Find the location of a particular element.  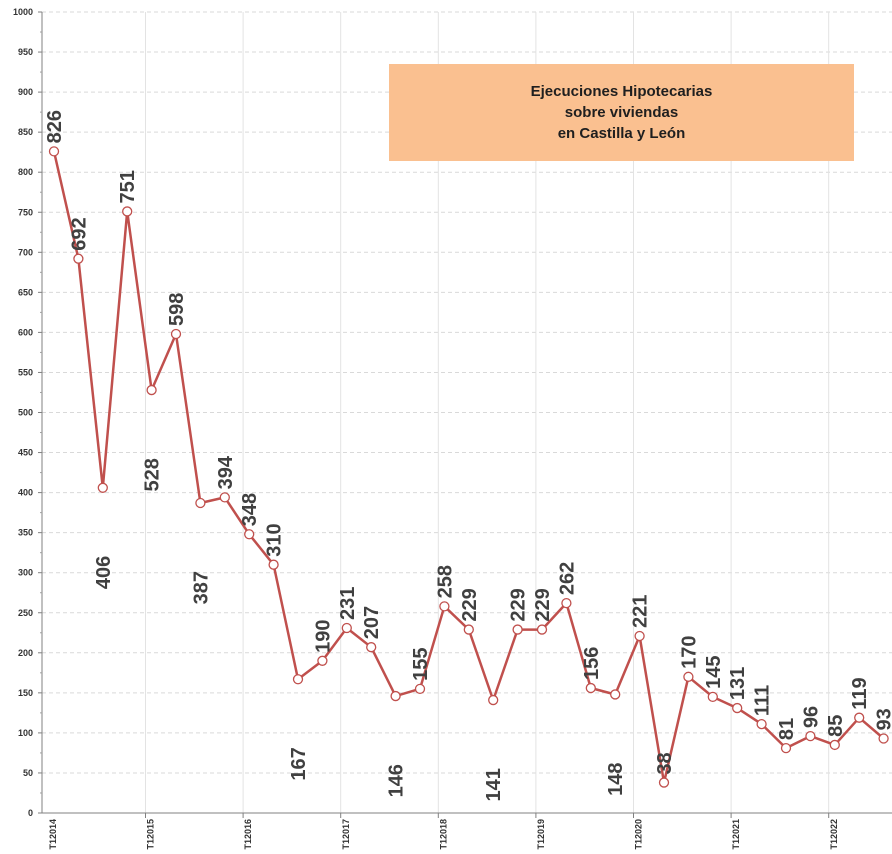

x-tick-label: T12022 is located at coordinates (834, 834).